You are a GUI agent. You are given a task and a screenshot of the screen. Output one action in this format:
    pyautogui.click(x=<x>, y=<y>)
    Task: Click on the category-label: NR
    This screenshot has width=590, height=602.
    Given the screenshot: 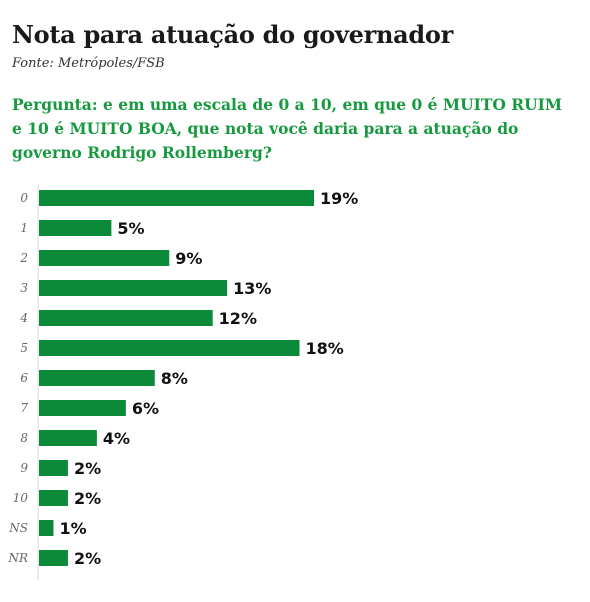 What is the action you would take?
    pyautogui.click(x=17, y=558)
    